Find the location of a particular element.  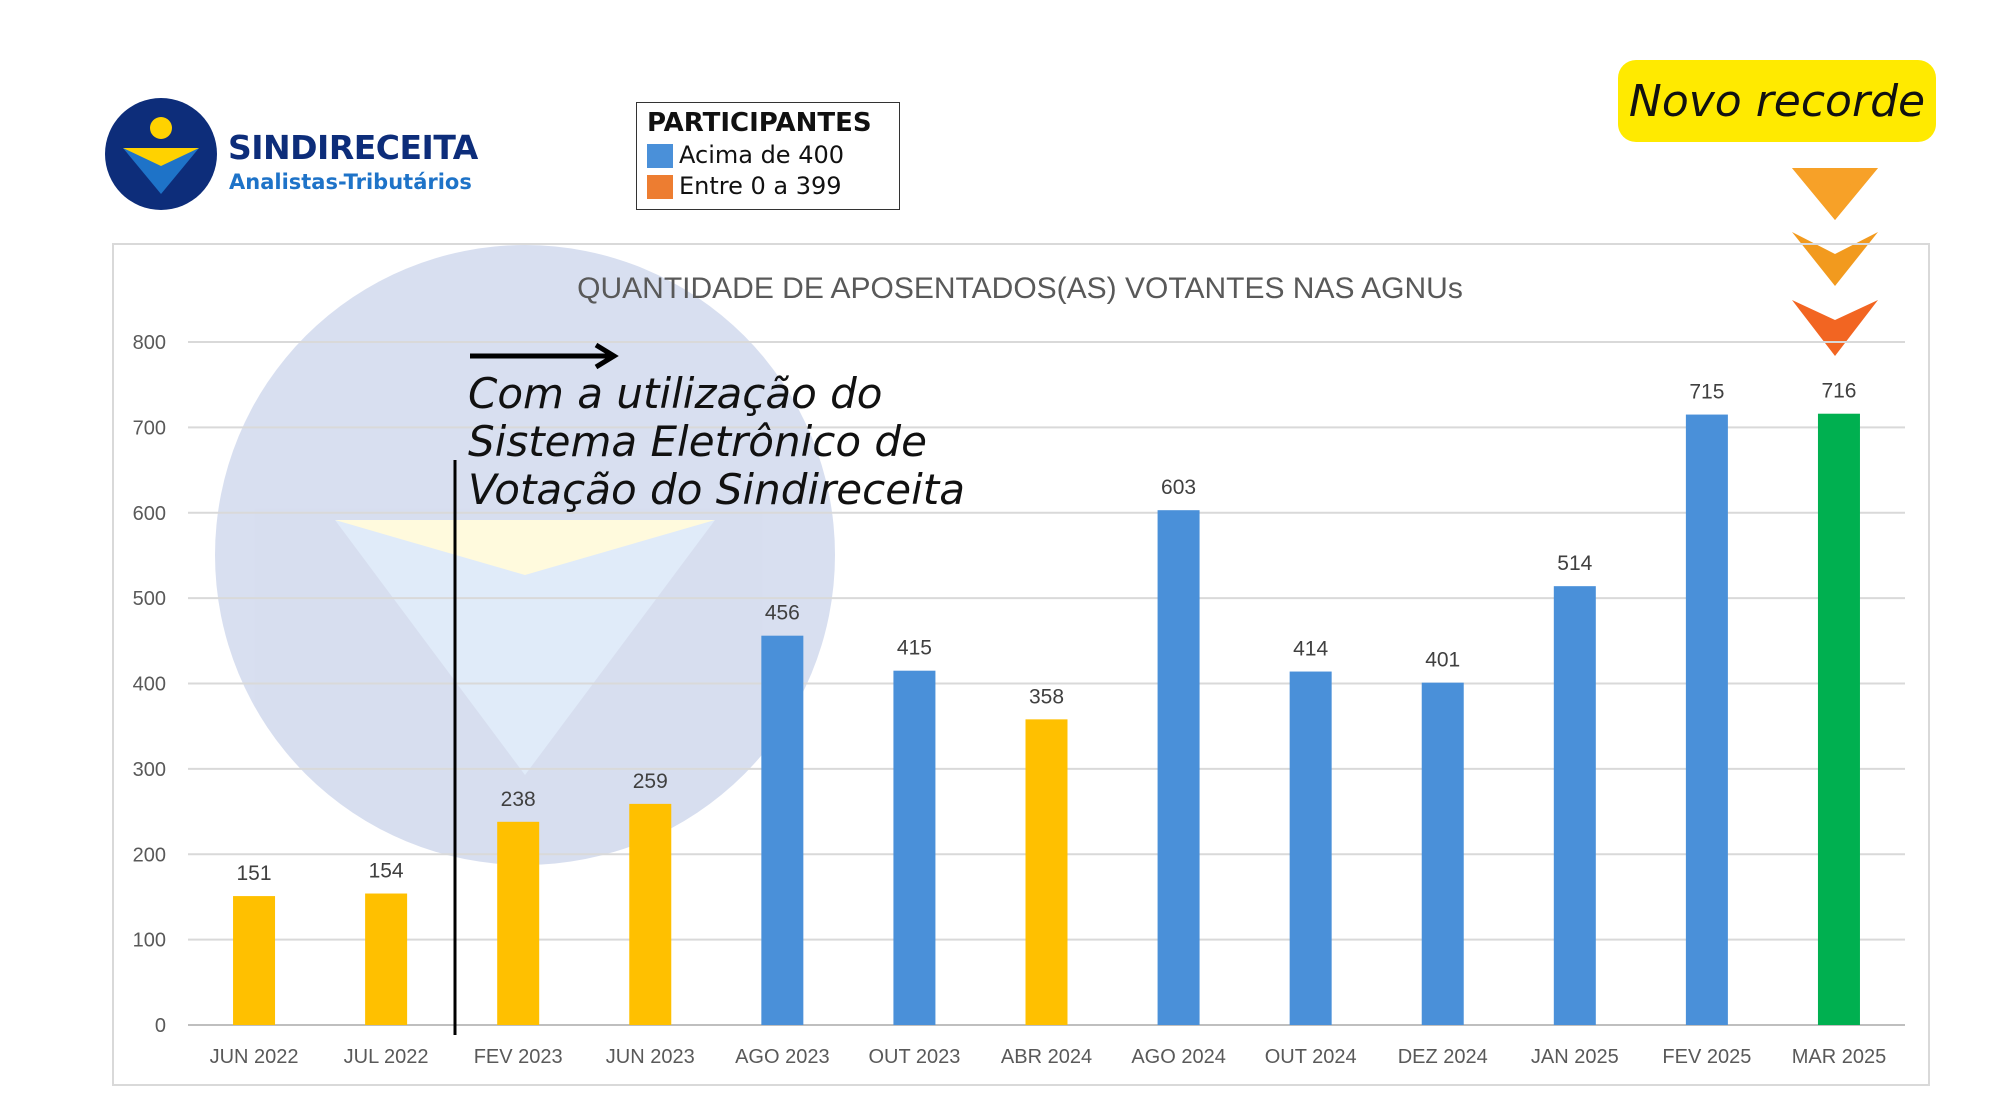

participants-legend: PARTICIPANTES Acima de 400 Entre 0 a 399 is located at coordinates (768, 156).